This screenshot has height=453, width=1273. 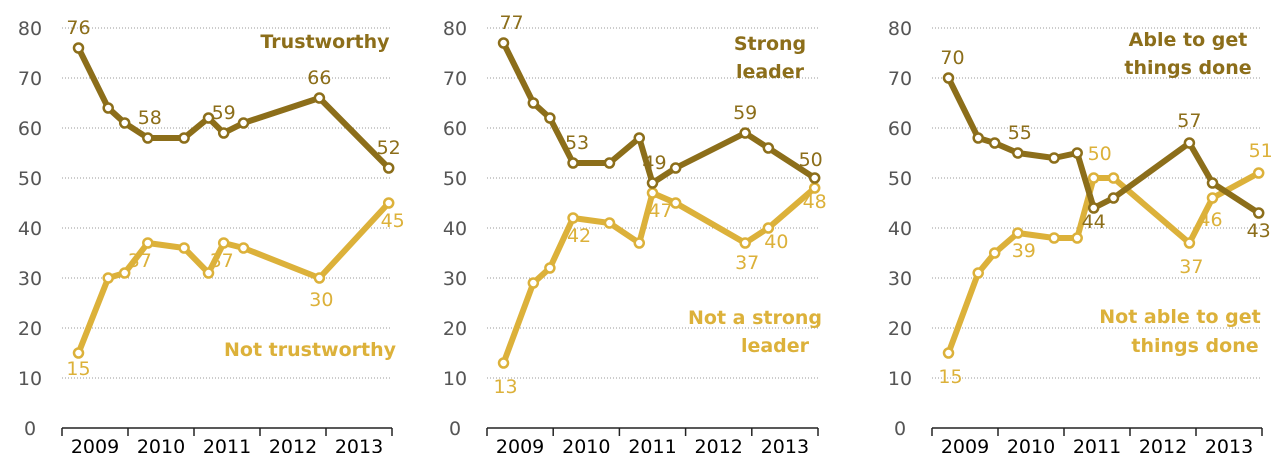 I want to click on data-label: 55, so click(x=1020, y=133).